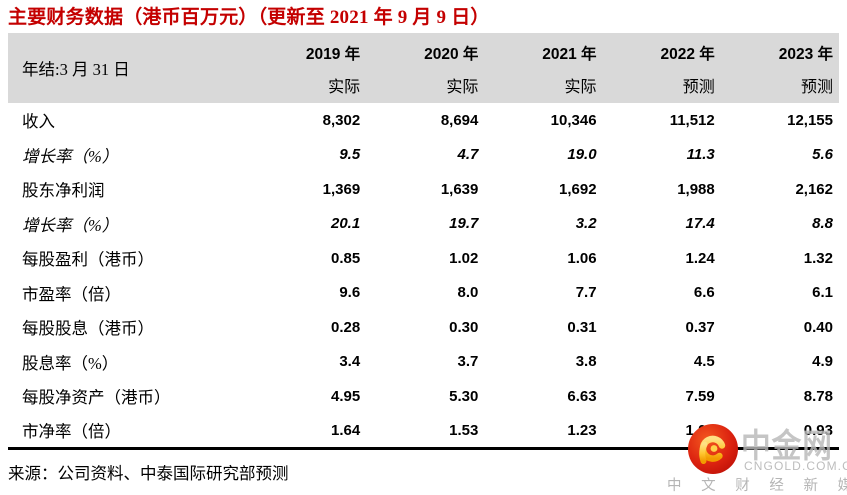 This screenshot has height=495, width=847. What do you see at coordinates (700, 155) in the screenshot?
I see `cell-value: 11.3` at bounding box center [700, 155].